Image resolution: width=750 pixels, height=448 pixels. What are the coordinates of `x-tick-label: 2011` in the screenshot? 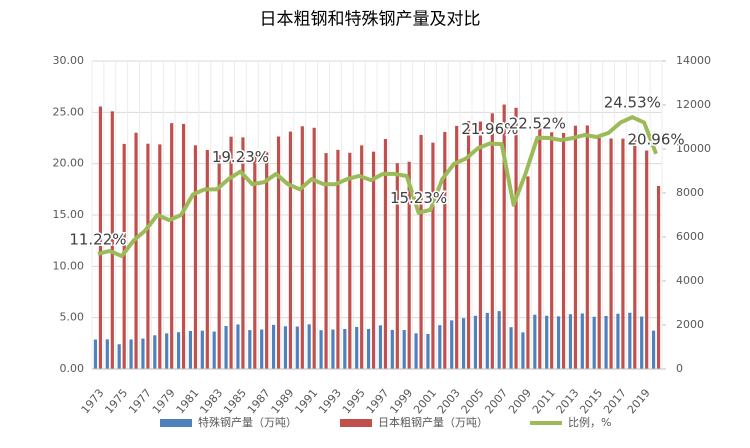 It's located at (544, 402).